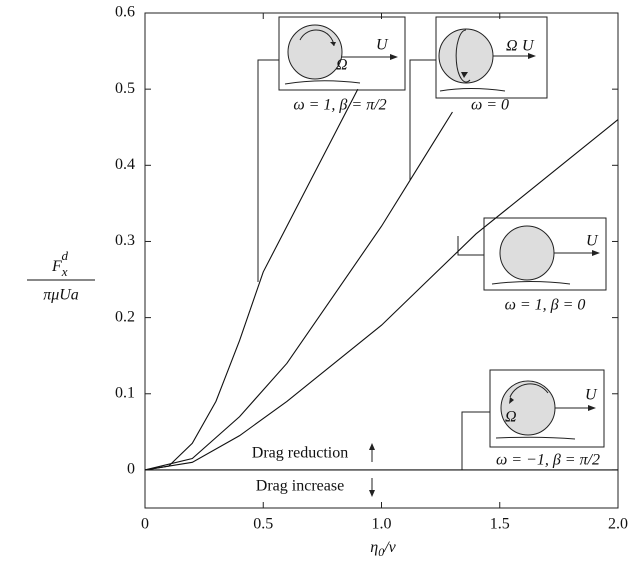 Image resolution: width=633 pixels, height=566 pixels. I want to click on y-tick-label: 0.2, so click(125, 316).